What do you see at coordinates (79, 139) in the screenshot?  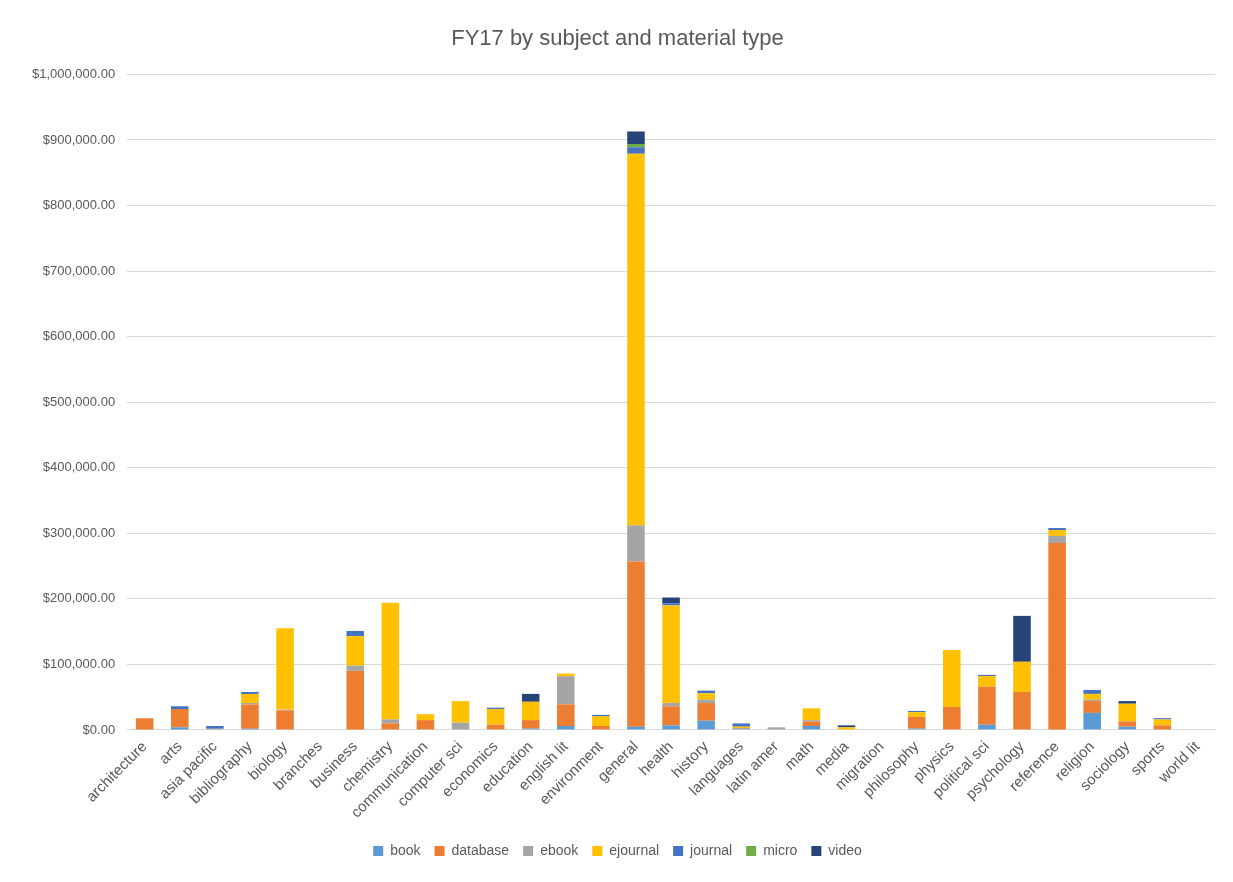 I see `y-tick-label: $900,000.00` at bounding box center [79, 139].